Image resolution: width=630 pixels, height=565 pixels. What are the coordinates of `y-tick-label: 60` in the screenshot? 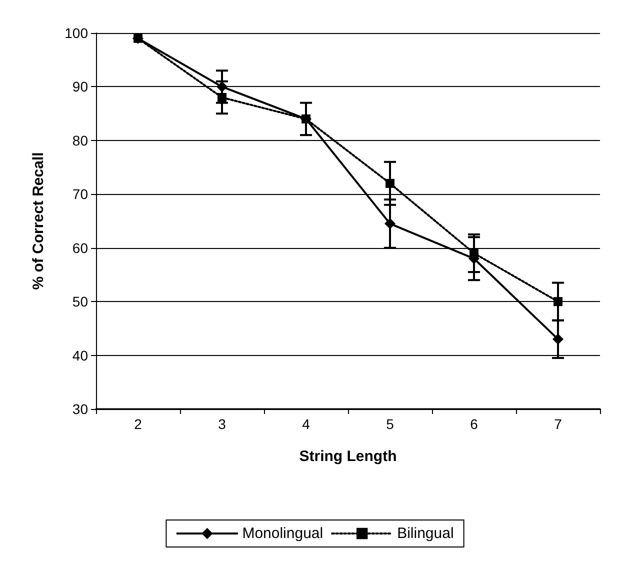 It's located at (80, 248).